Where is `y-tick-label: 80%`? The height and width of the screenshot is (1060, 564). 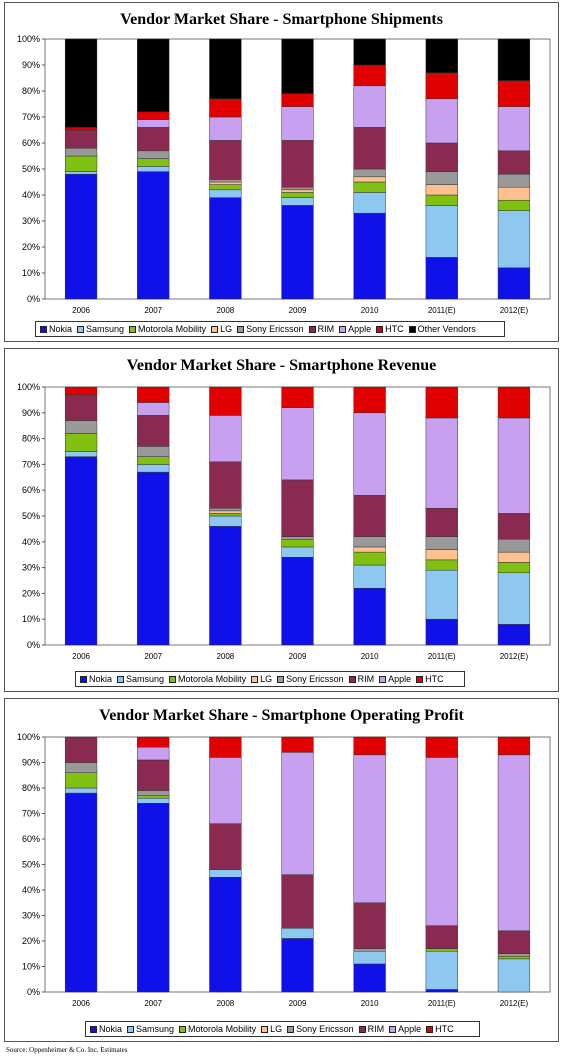 y-tick-label: 80% is located at coordinates (31, 788).